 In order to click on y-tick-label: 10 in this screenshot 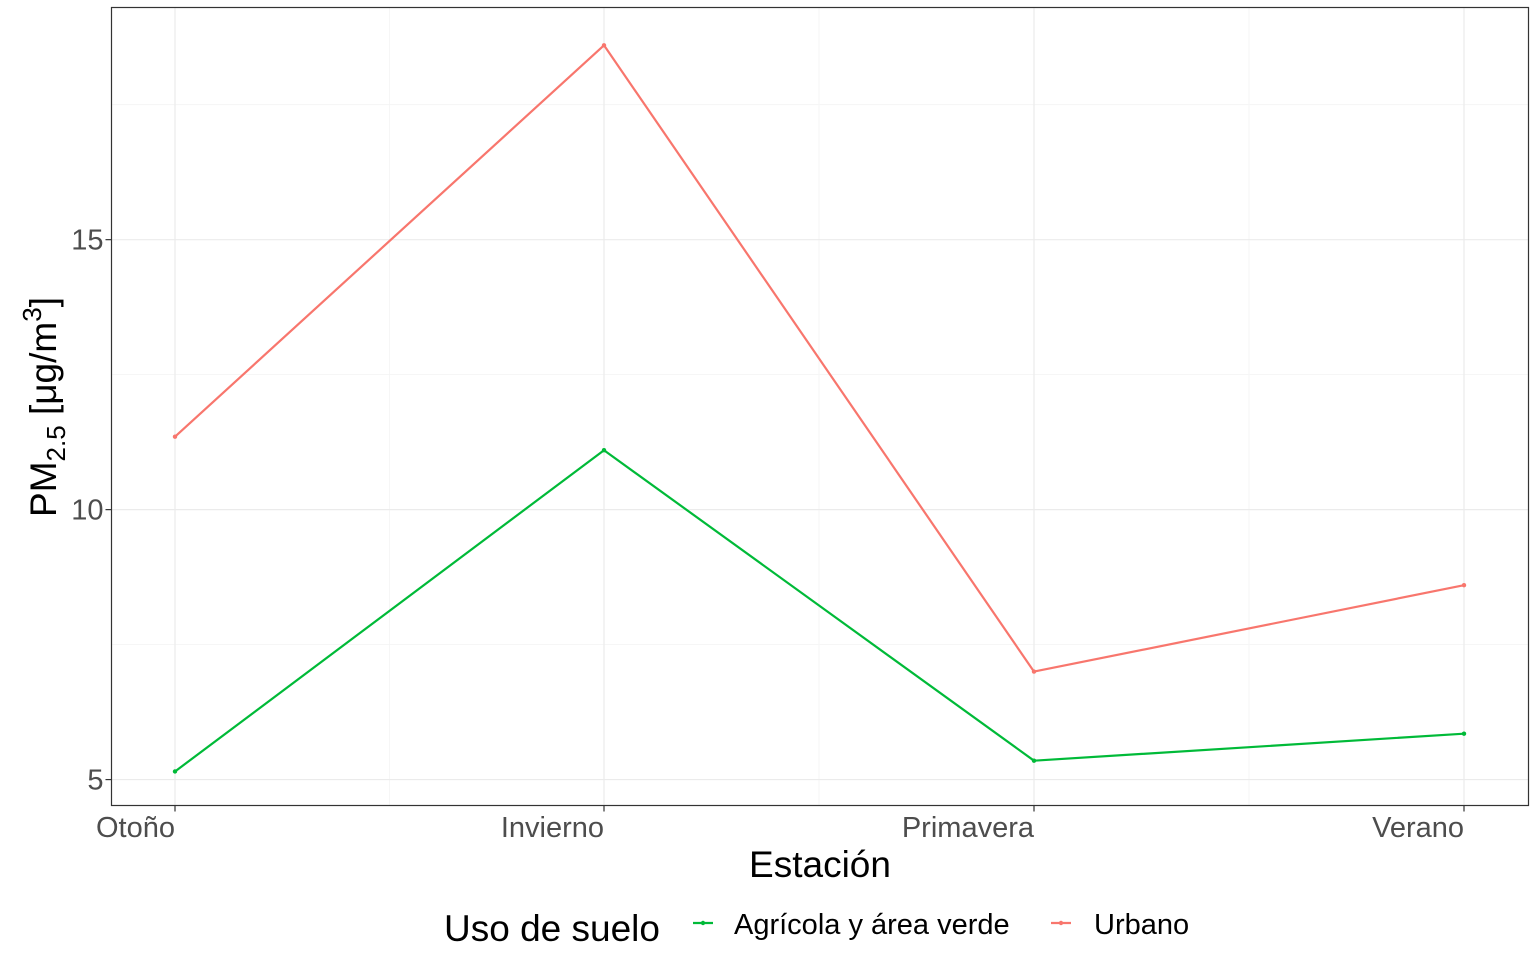, I will do `click(87, 511)`.